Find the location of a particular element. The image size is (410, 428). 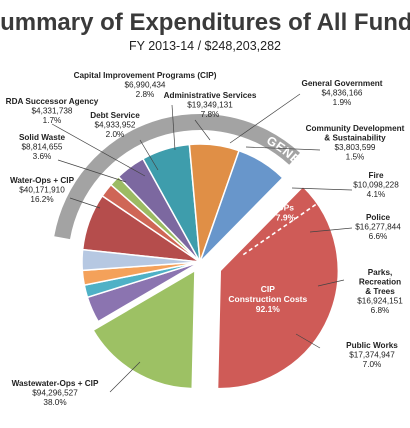

chart-subtitle: FY 2013-14 / $248,203,282 is located at coordinates (205, 46).